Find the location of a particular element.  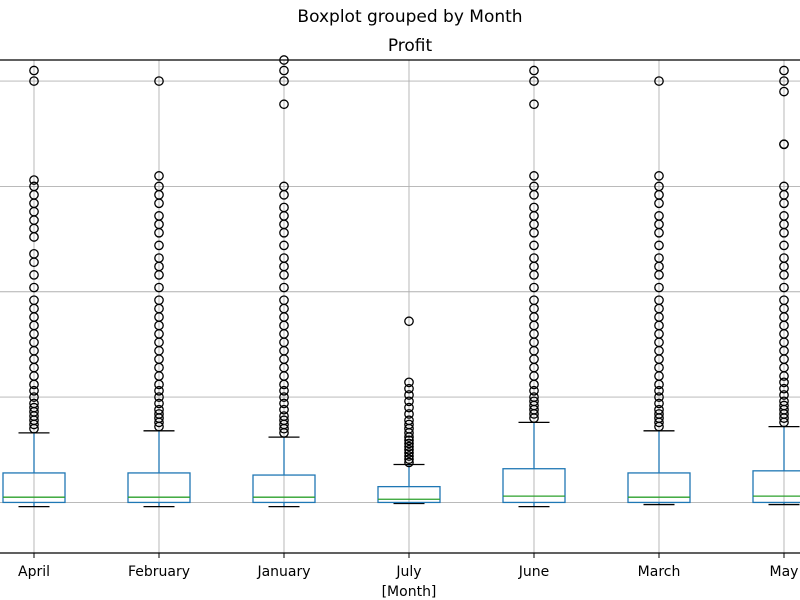

x-axis-ticks: April February January July June March May is located at coordinates (408, 566).